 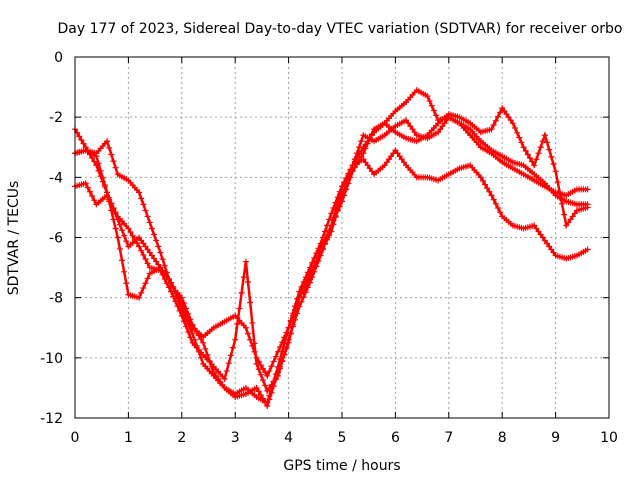 What do you see at coordinates (288, 438) in the screenshot?
I see `x-tick-label: 4` at bounding box center [288, 438].